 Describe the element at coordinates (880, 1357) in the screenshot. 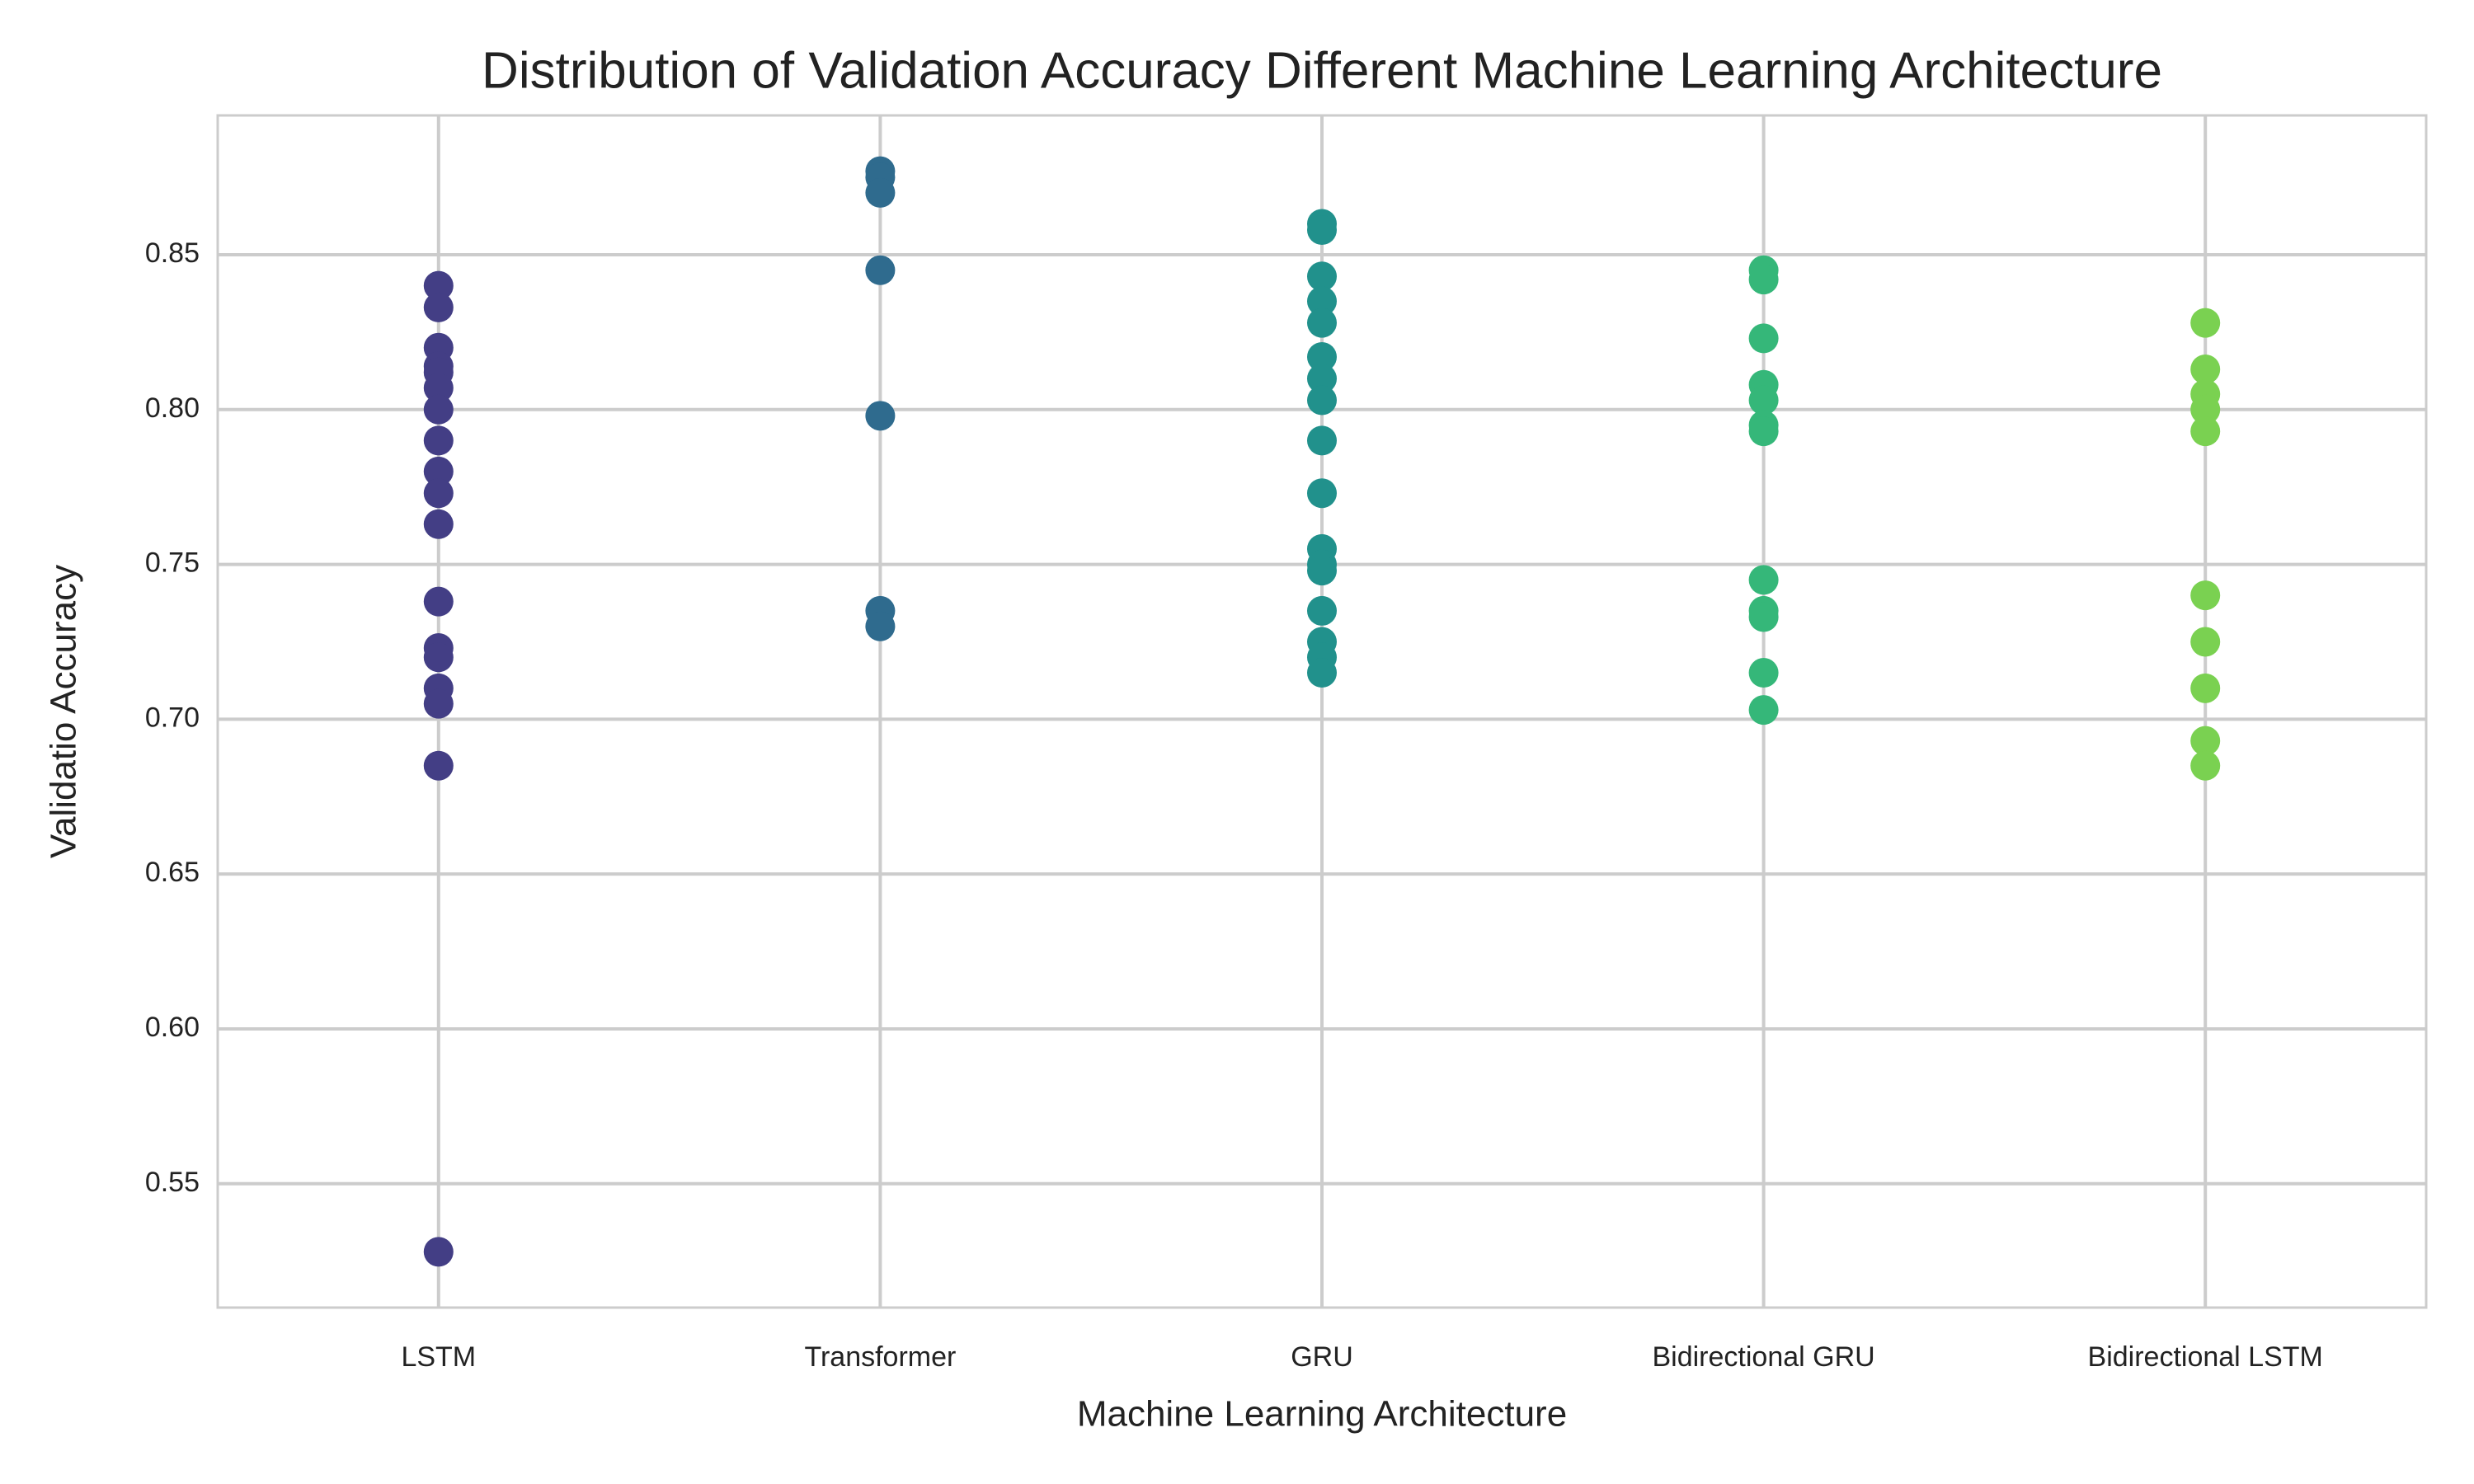

I see `x-tick-label: Transformer` at that location.